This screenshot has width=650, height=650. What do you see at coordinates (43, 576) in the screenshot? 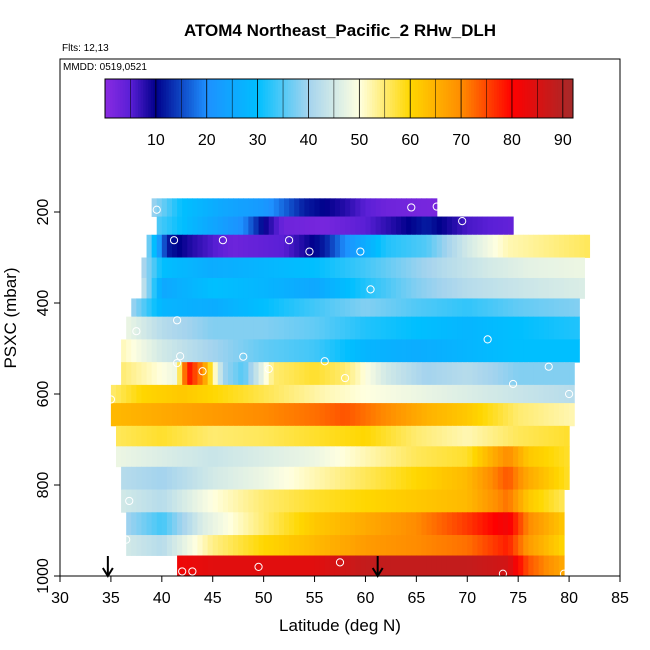
I see `y-tick-label: 1000` at bounding box center [43, 576].